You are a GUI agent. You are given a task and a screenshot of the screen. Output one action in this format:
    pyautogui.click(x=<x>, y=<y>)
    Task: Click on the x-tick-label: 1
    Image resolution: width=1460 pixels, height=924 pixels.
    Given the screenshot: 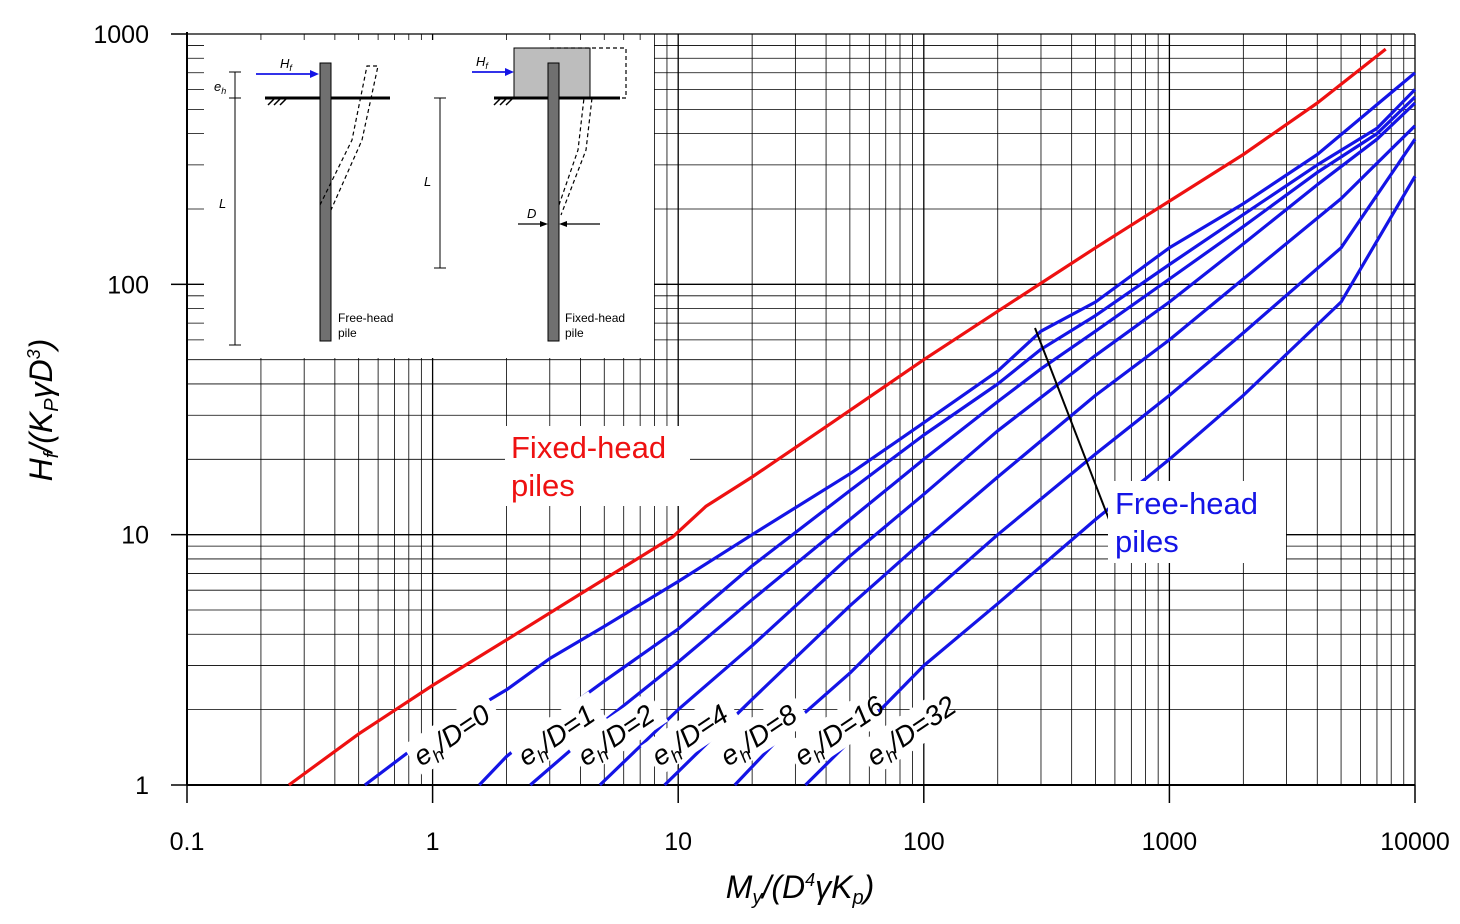 What is the action you would take?
    pyautogui.click(x=433, y=842)
    